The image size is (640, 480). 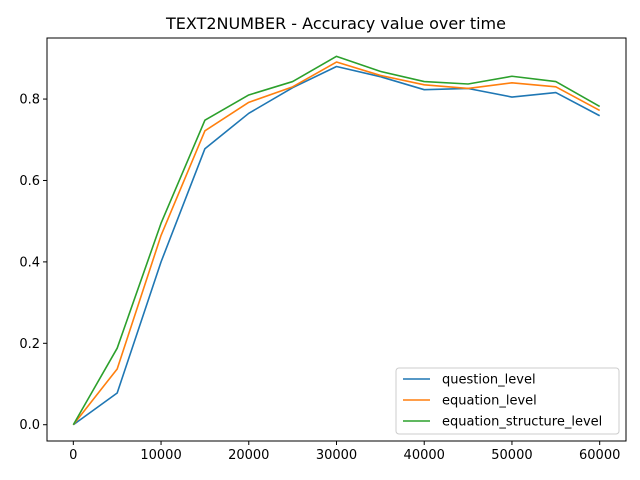 What do you see at coordinates (599, 455) in the screenshot?
I see `x-tick-label: 60000` at bounding box center [599, 455].